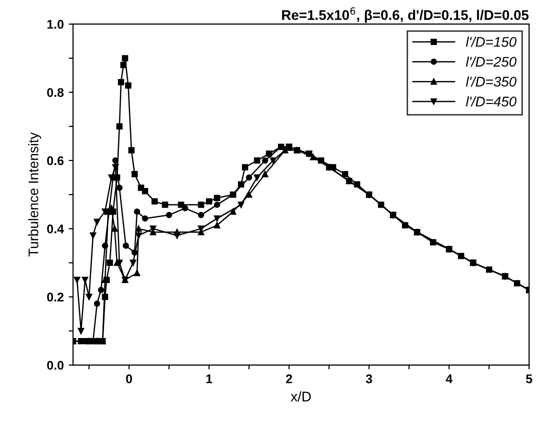 The width and height of the screenshot is (541, 423). Describe the element at coordinates (405, 15) in the screenshot. I see `chart-title: Re=1.5x10$^{6}$, β=0.6, d'/D=0.15, l/D=0.05` at that location.